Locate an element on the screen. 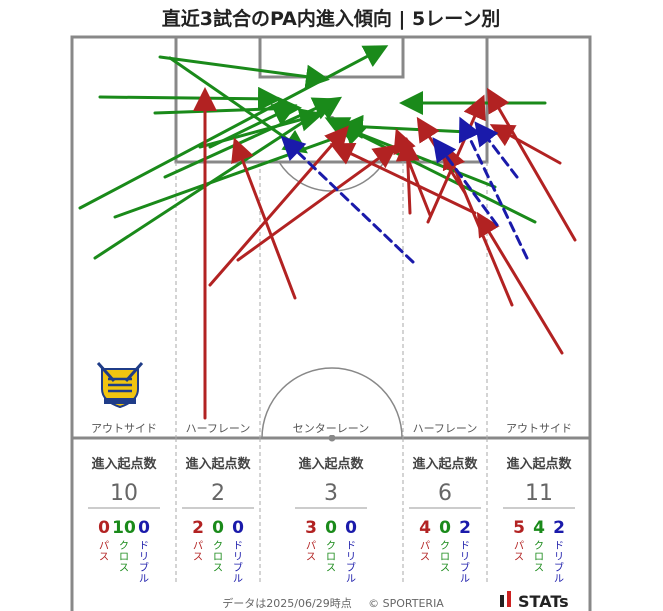 The width and height of the screenshot is (663, 611). chart-title: 直近3試合のPA内進入傾向 | 5レーン別 is located at coordinates (331, 18).